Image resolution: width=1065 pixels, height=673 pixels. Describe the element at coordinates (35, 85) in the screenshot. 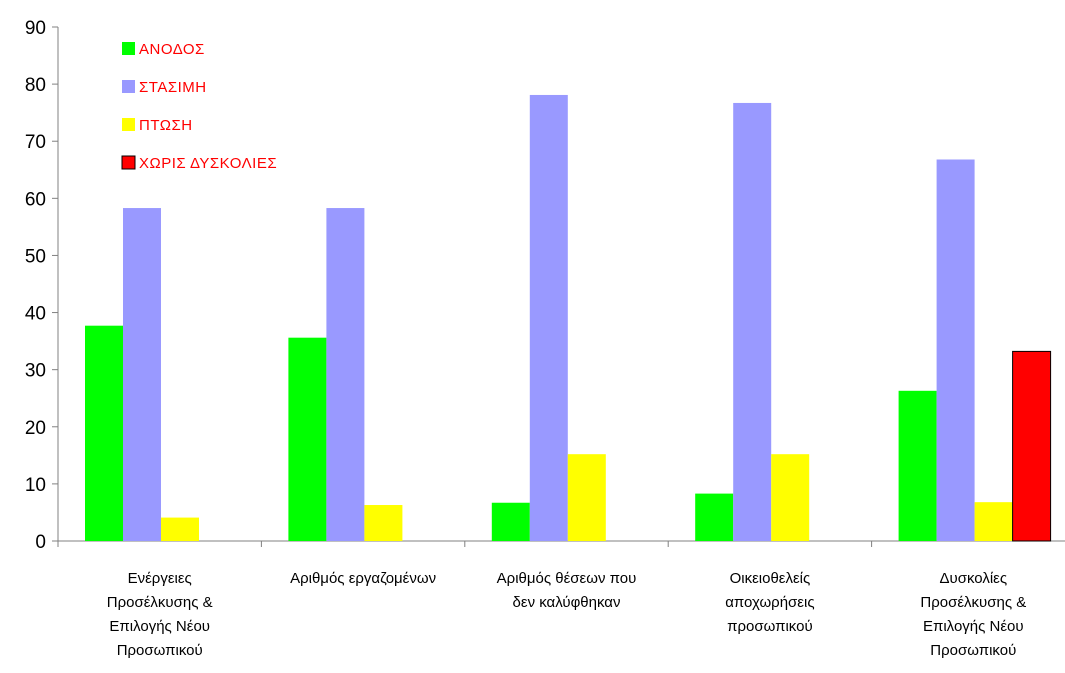

I see `y-tick-label: 80` at that location.